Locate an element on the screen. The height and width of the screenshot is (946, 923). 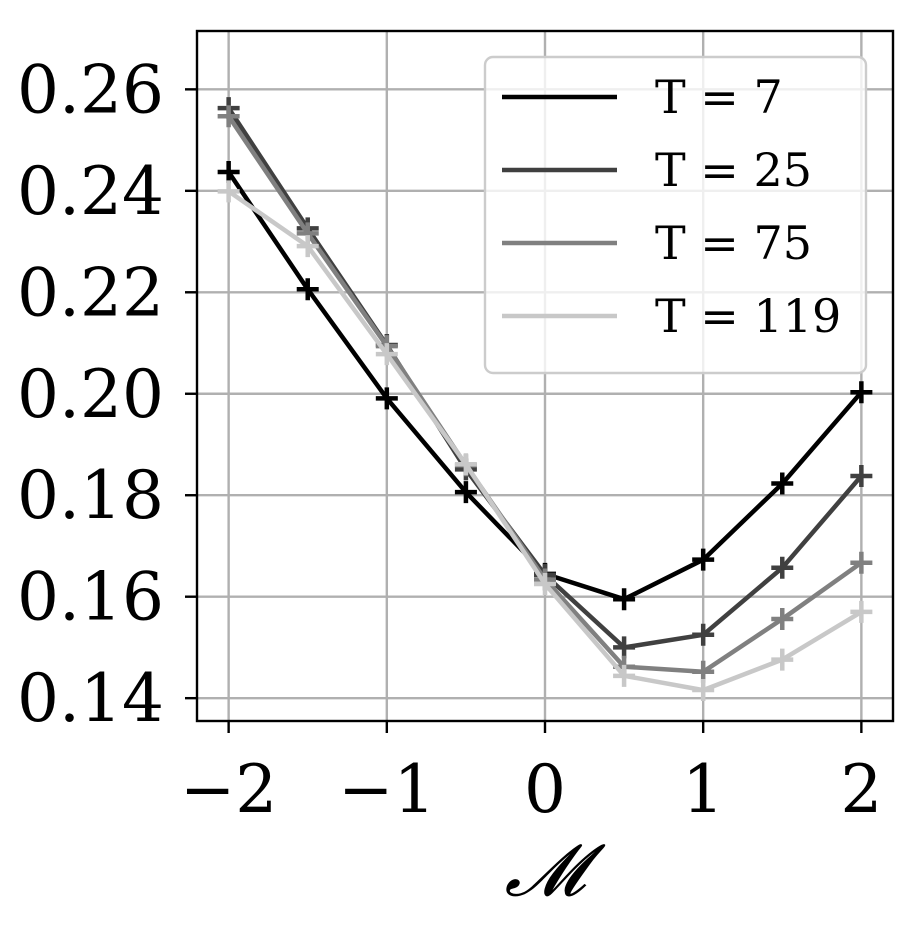
legend-entries: T = 7 T = 25 T = 75 T = 119 is located at coordinates (671, 206).